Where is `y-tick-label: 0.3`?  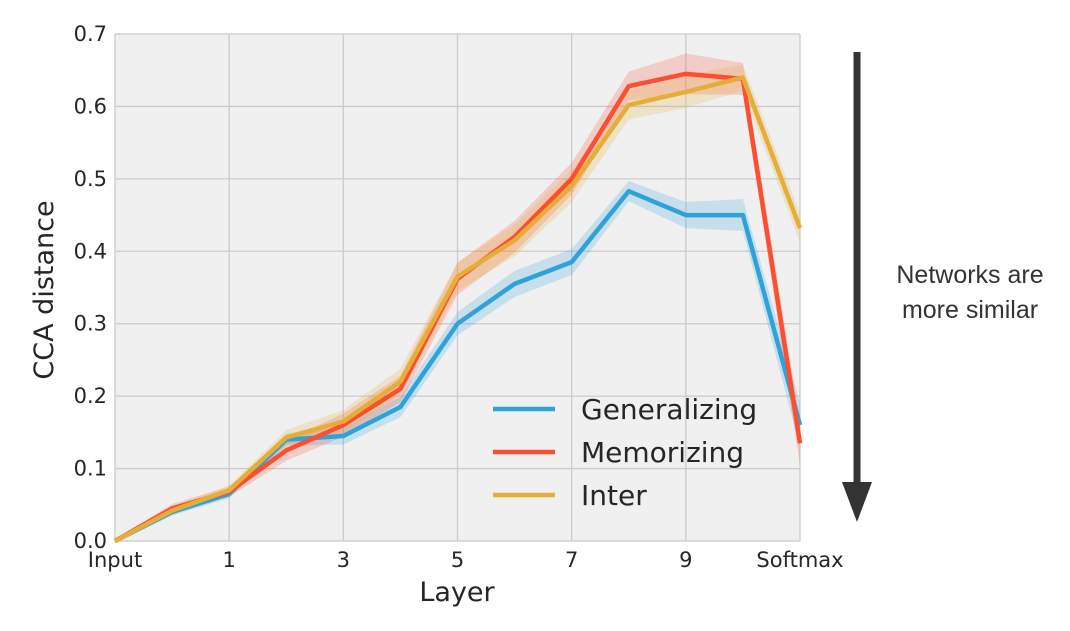 y-tick-label: 0.3 is located at coordinates (90, 324).